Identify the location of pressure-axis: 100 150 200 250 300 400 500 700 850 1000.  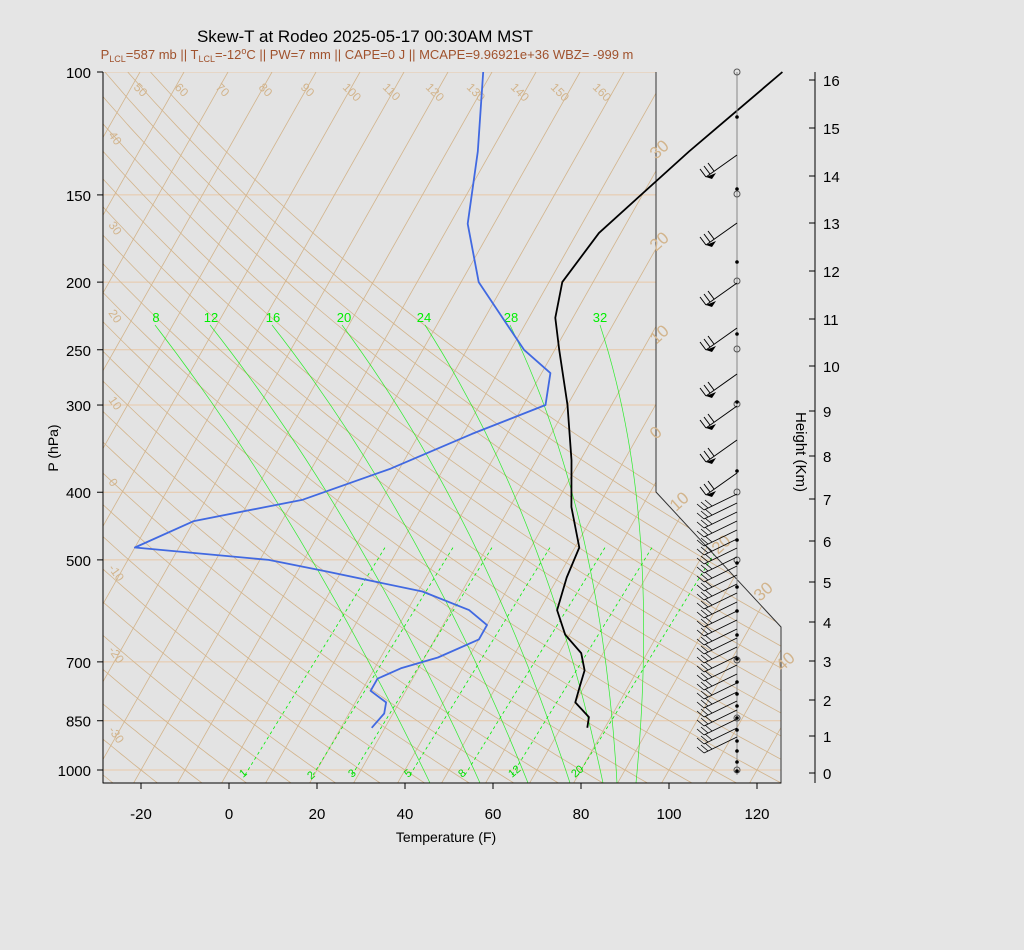
(81, 424).